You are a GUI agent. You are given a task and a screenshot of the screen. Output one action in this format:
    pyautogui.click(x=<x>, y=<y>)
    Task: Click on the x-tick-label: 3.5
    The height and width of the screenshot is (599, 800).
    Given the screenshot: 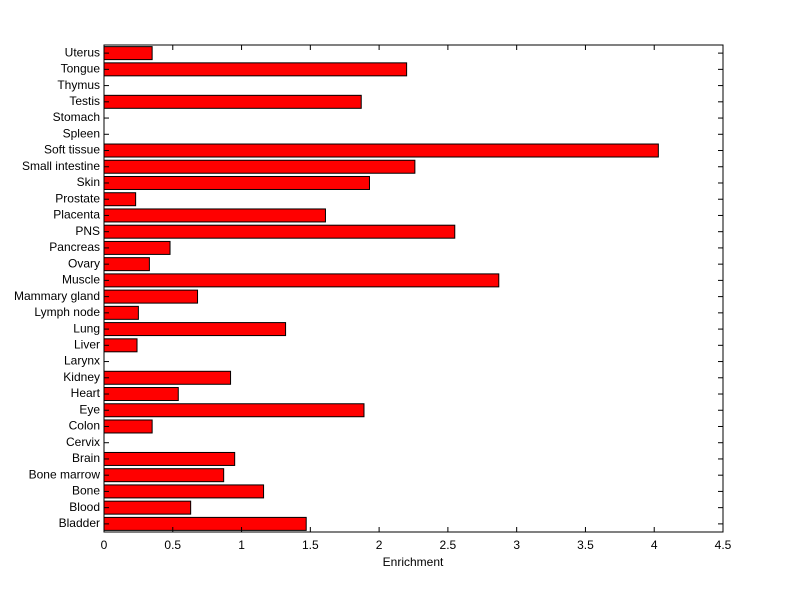 What is the action you would take?
    pyautogui.click(x=585, y=545)
    